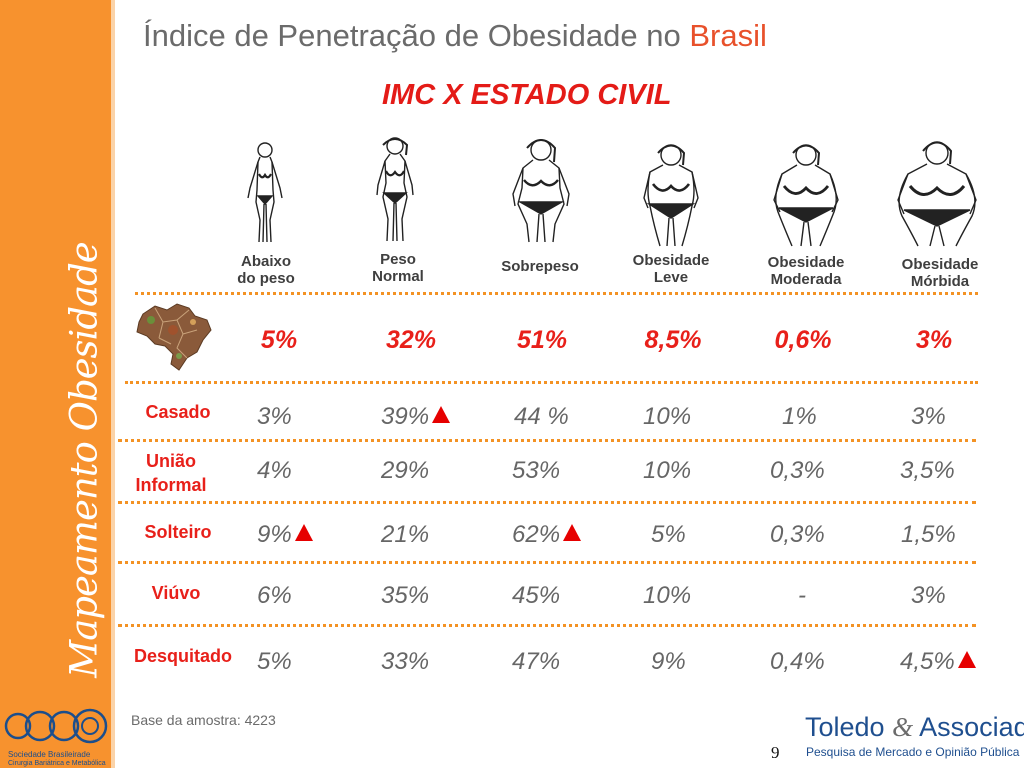 The width and height of the screenshot is (1024, 768). I want to click on category-label: Obesidade Mórbida, so click(940, 273).